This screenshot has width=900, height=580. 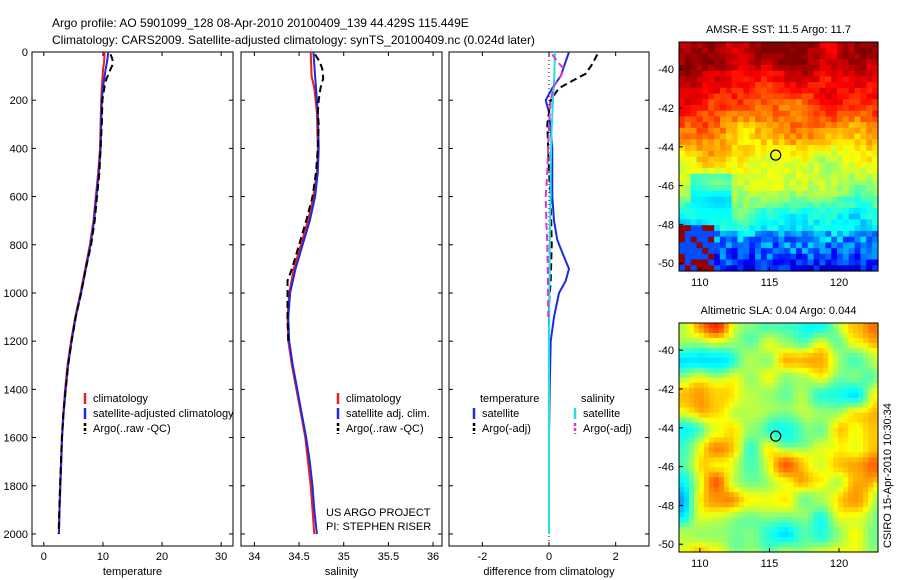 What do you see at coordinates (552, 292) in the screenshot?
I see `difference-series-salinity-satellite` at bounding box center [552, 292].